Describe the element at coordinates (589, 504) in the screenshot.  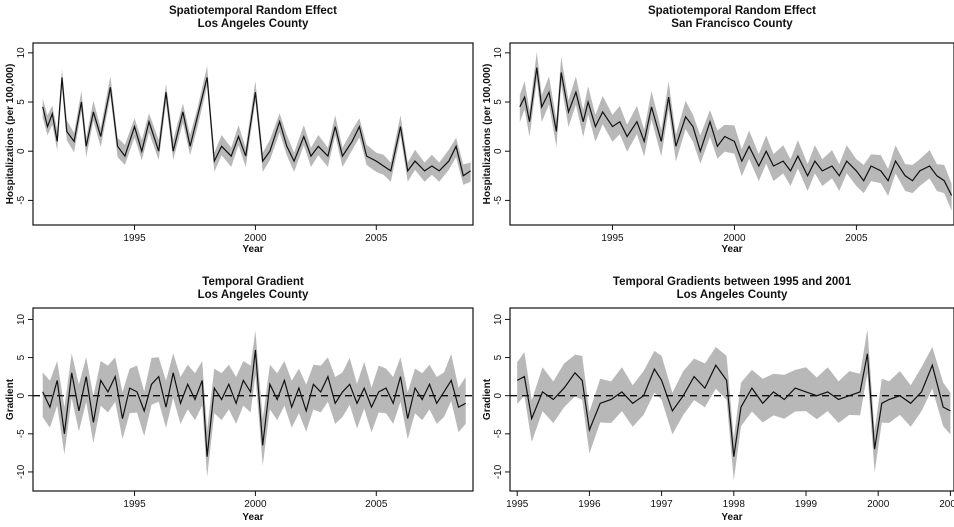
I see `x-tick-label: 1996` at that location.